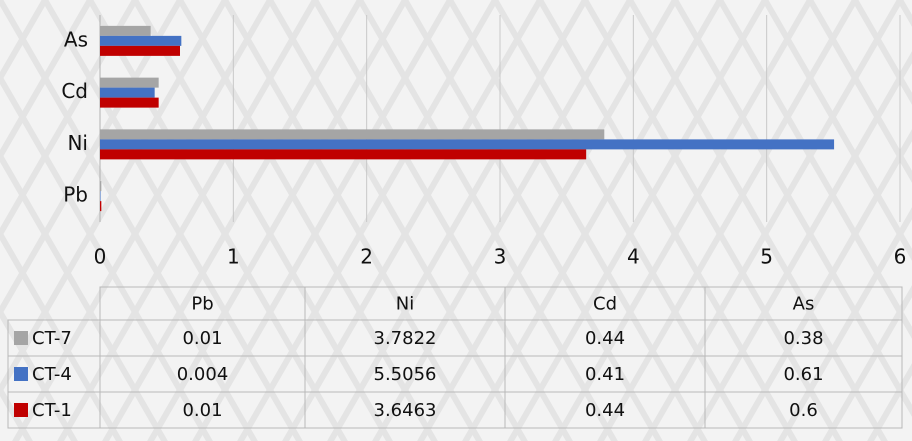 The image size is (912, 441). What do you see at coordinates (605, 304) in the screenshot?
I see `table-header: Cd` at bounding box center [605, 304].